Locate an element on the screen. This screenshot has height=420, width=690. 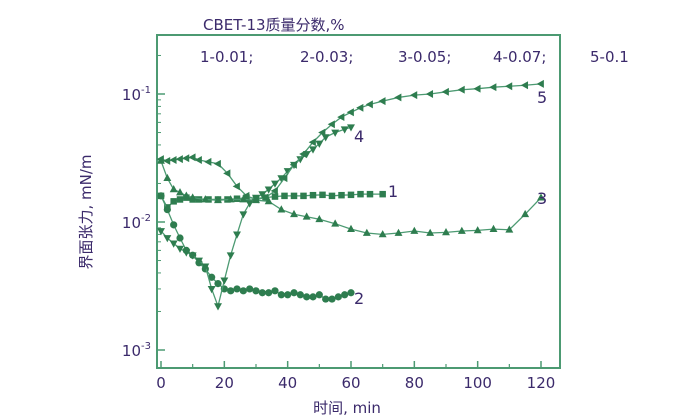
x-axis-title: 时间, min is located at coordinates (347, 408).